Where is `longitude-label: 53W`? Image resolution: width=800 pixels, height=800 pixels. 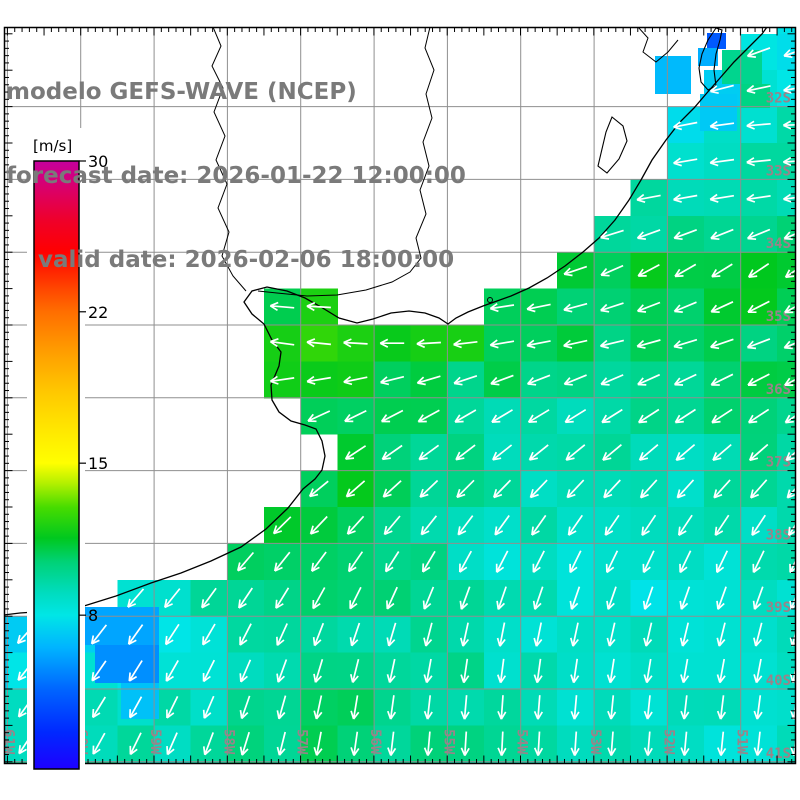
longitude-label: 53W is located at coordinates (595, 742).